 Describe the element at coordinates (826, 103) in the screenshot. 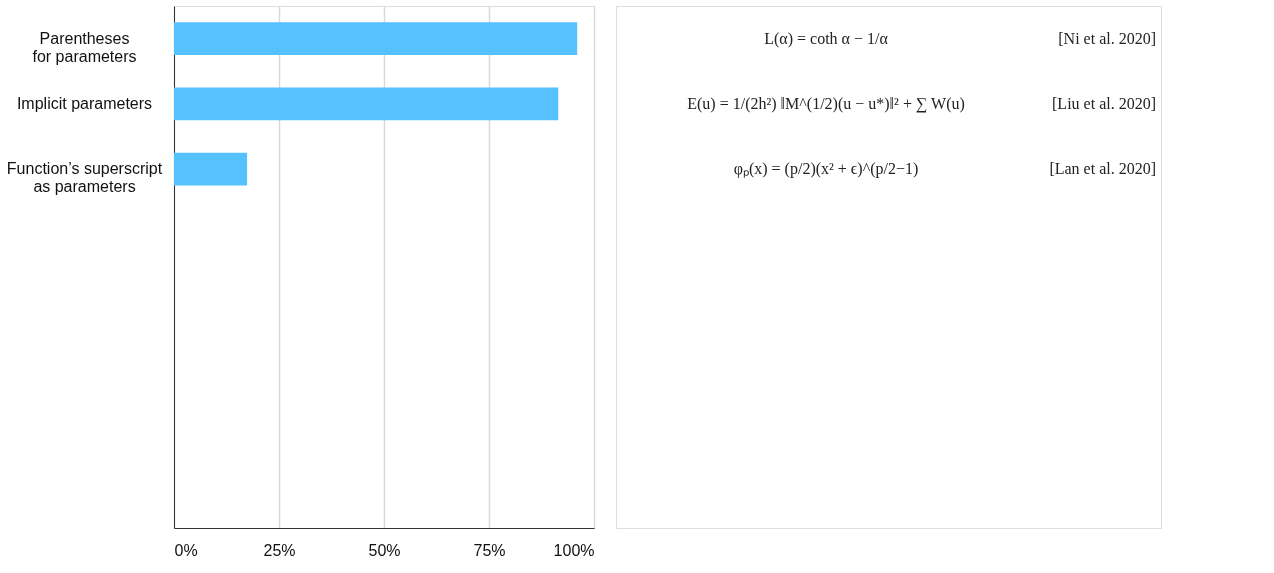

I see `text: E(u) = 1/(2h²) ‖M^(1/2)(u − u*)‖² + ∑ W(u)` at that location.